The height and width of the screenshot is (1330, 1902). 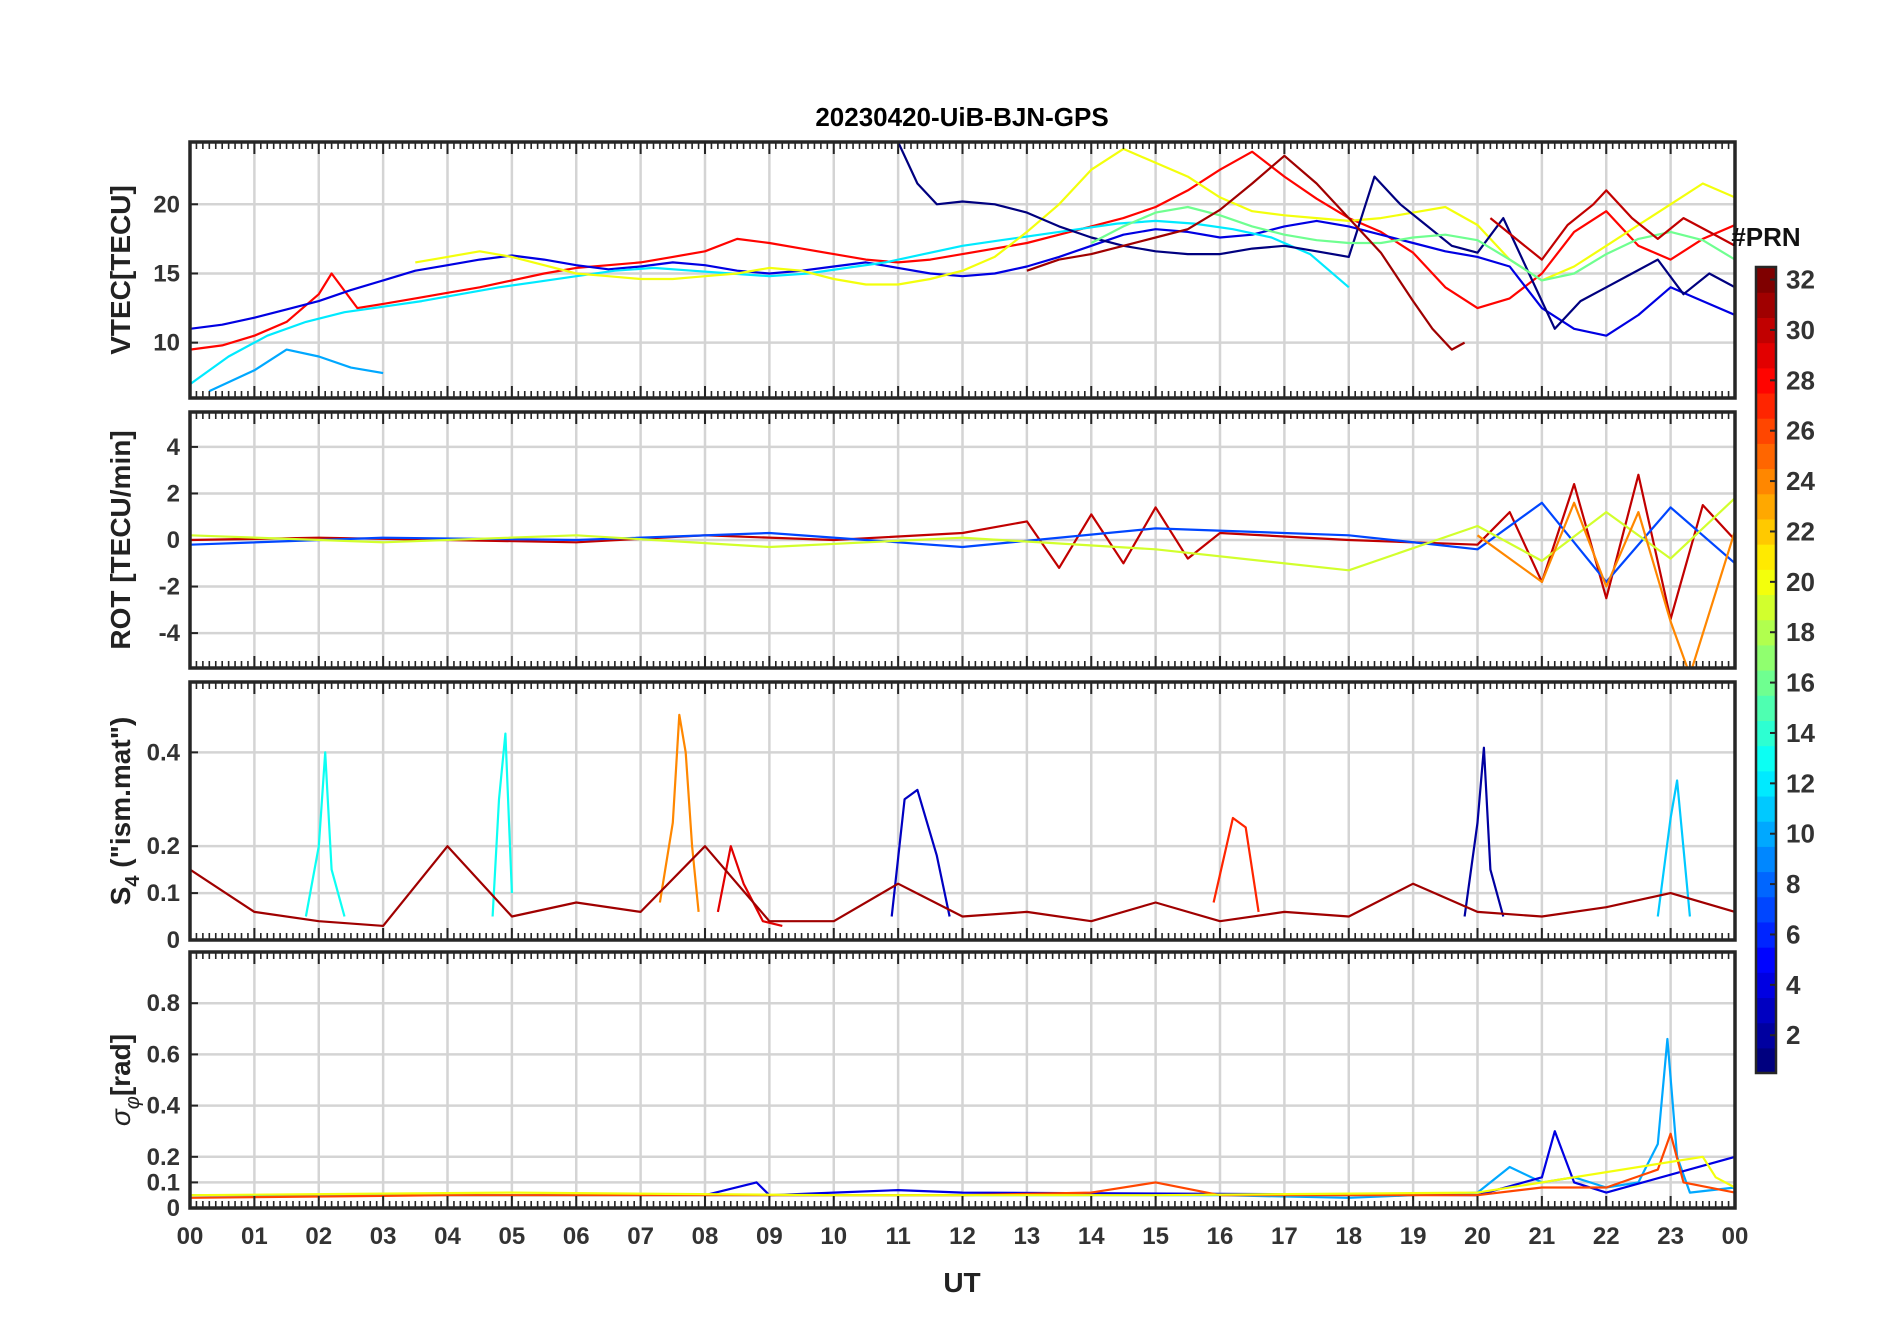 I want to click on x-tick-label: 03, so click(x=383, y=1236).